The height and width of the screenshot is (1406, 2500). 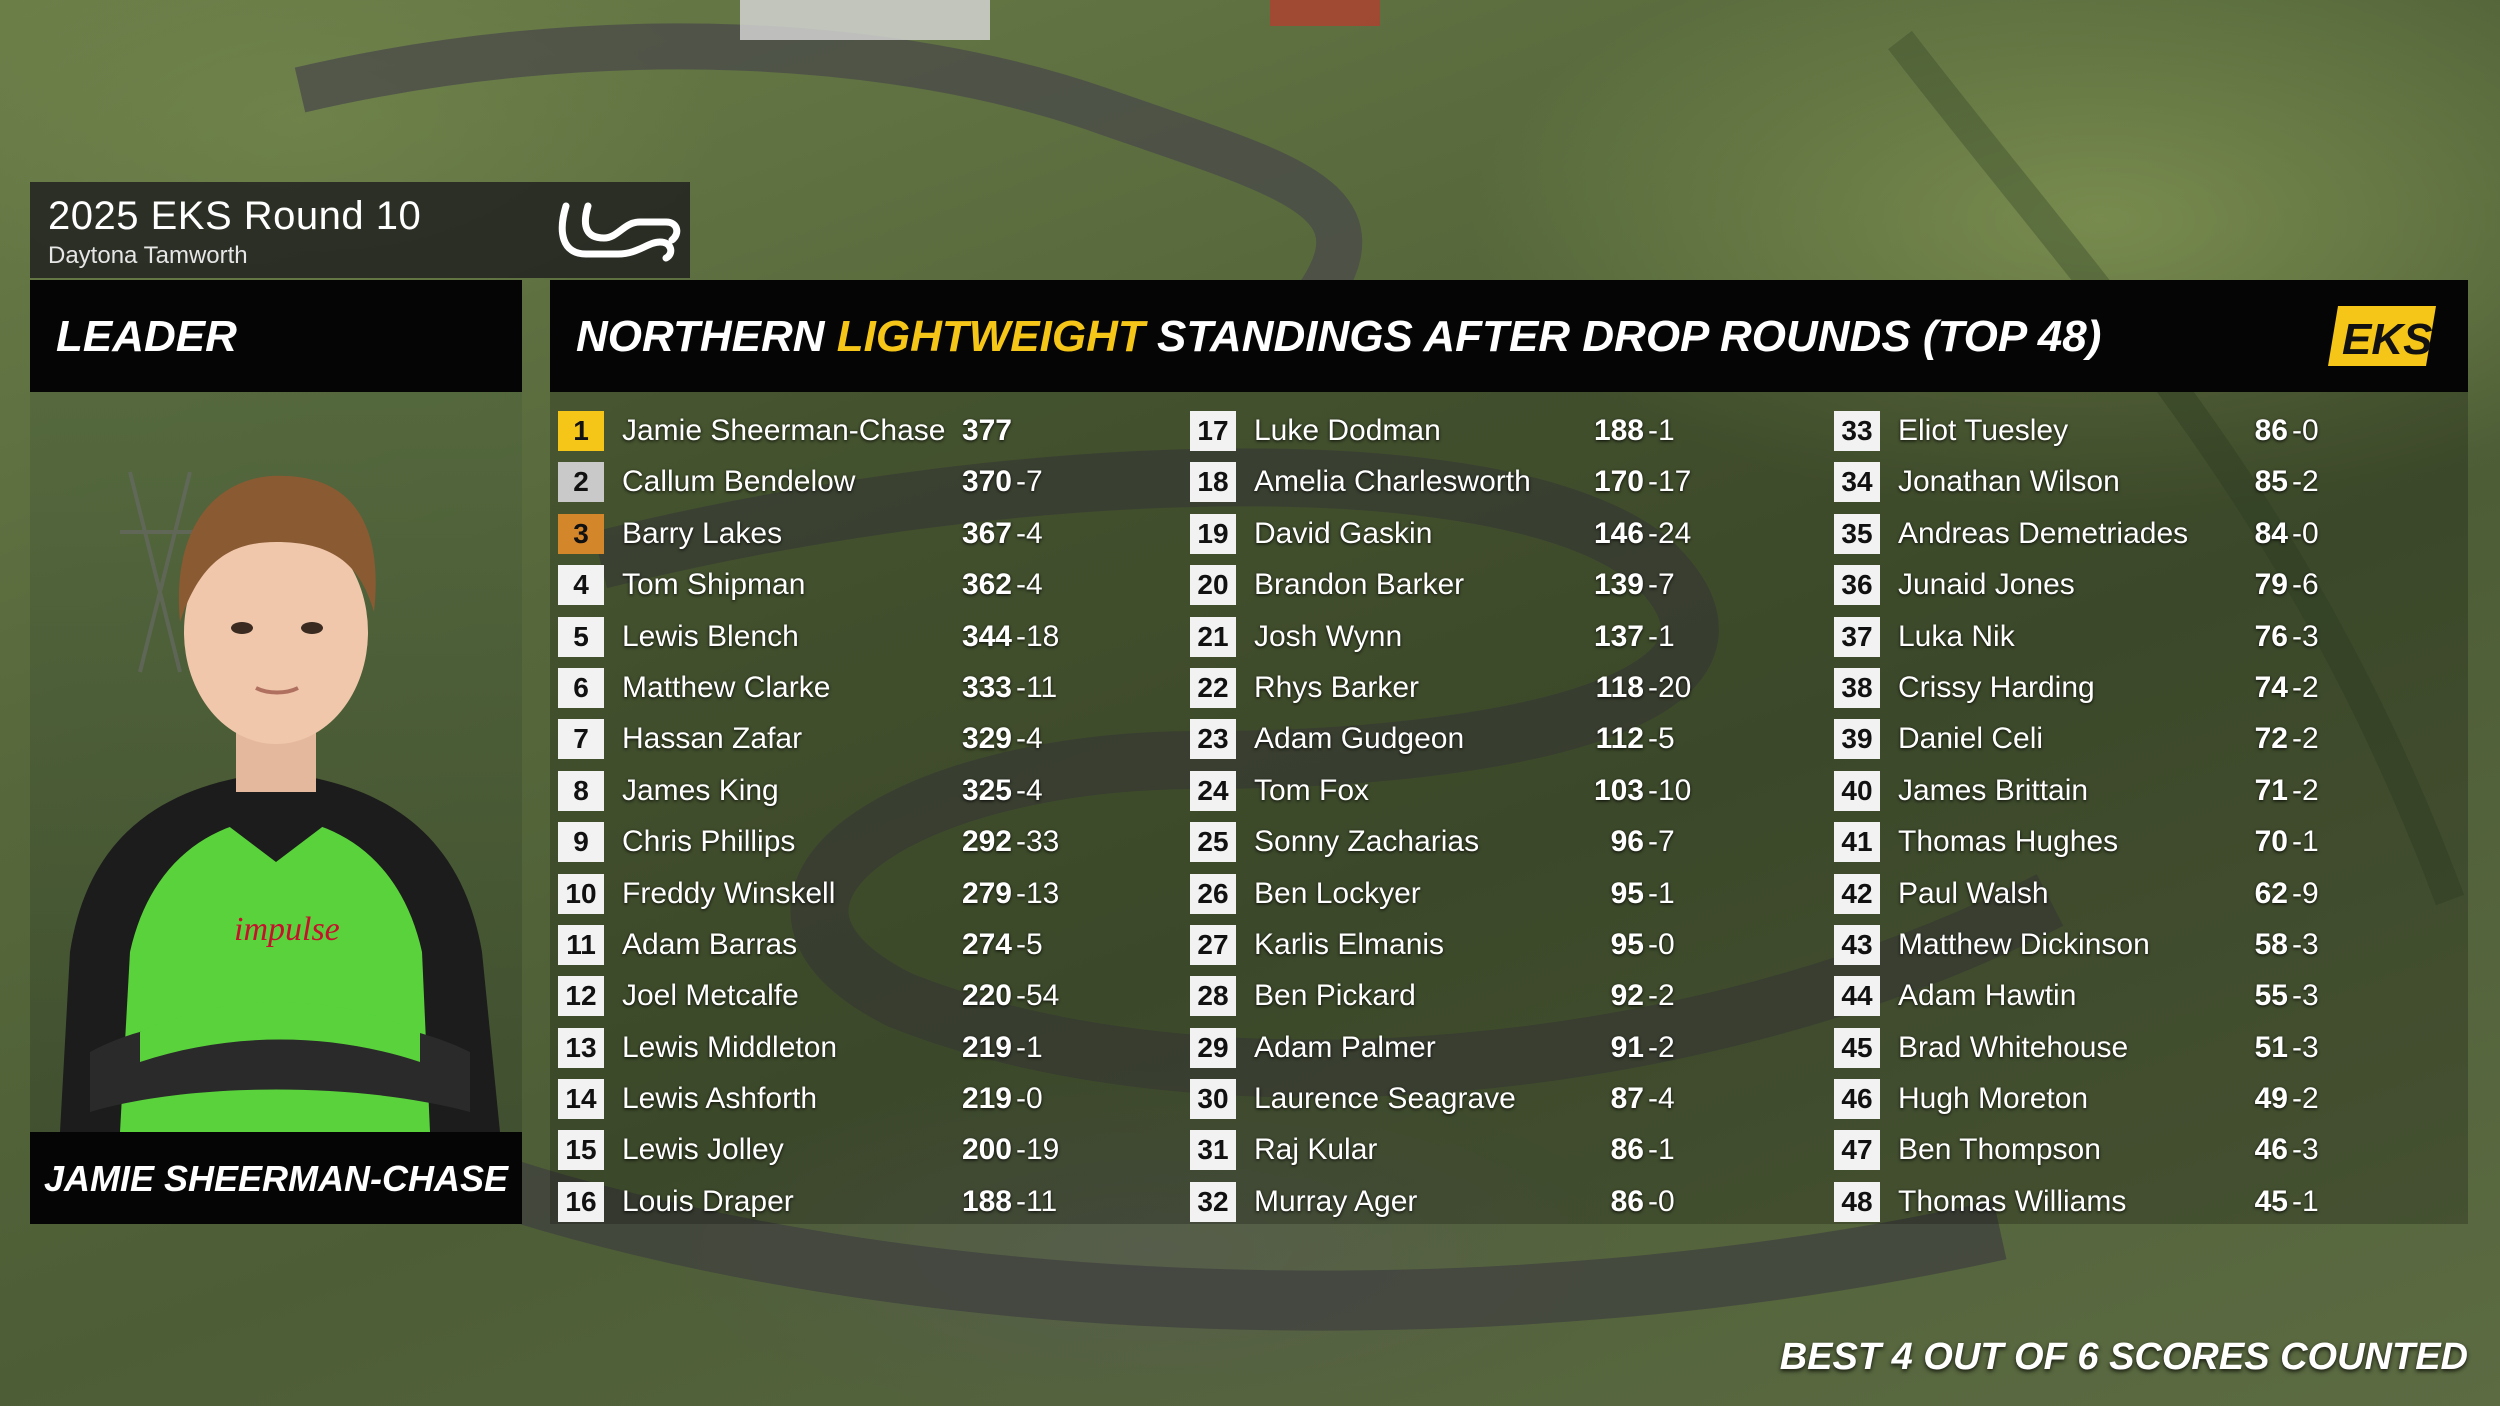 I want to click on standings-row: 38 Crissy Harding 74 -2, so click(x=2146, y=686).